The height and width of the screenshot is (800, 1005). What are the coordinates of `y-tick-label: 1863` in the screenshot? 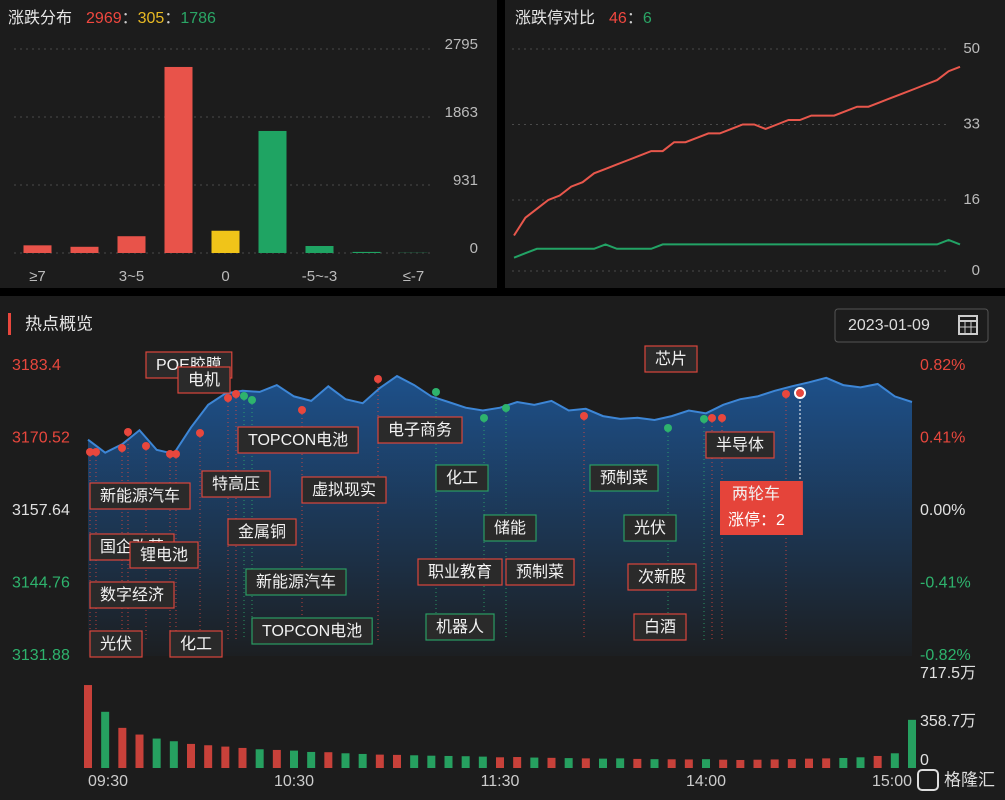 It's located at (461, 112).